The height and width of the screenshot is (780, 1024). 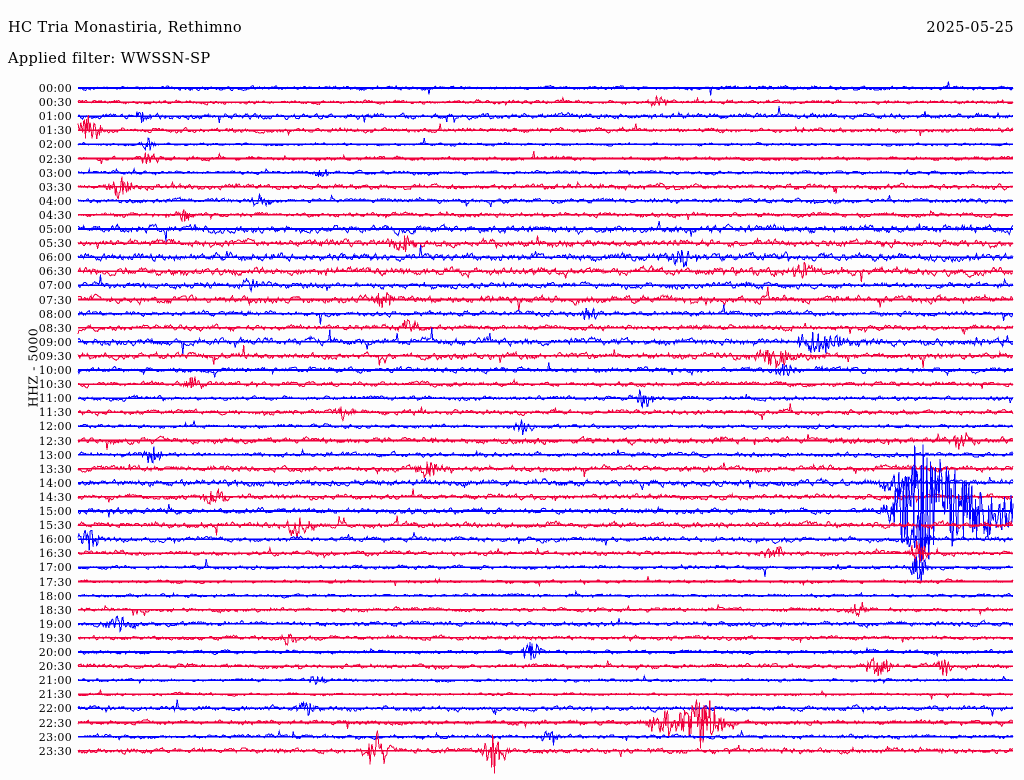 I want to click on time-label: 04:00, so click(x=55, y=201).